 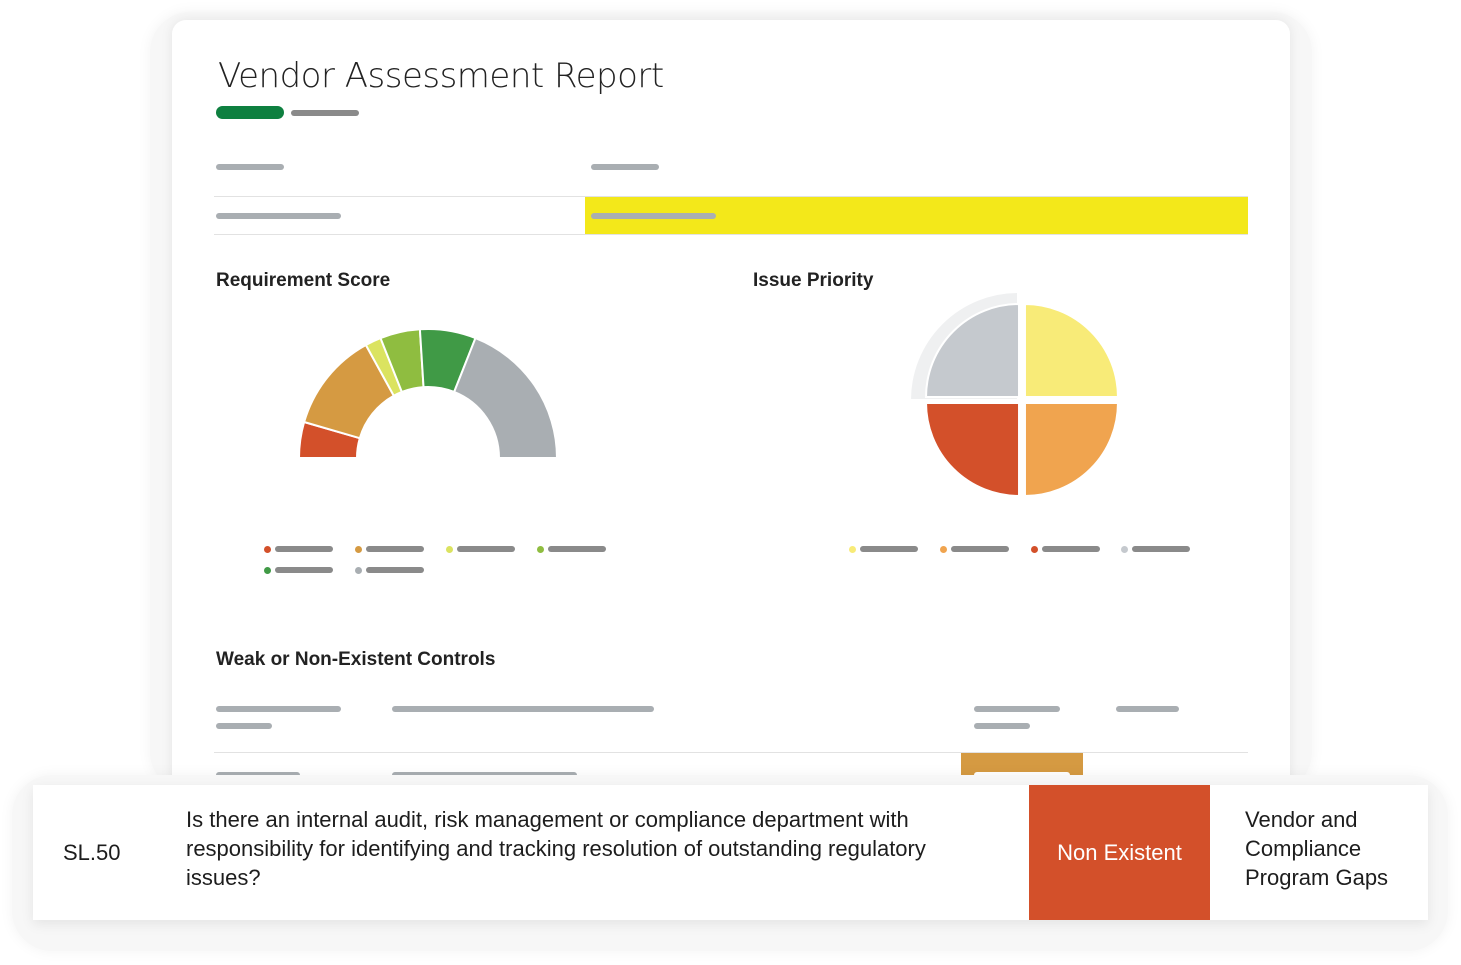 I want to click on control-category: Vendor and Compliance Program Gaps, so click(x=1317, y=848).